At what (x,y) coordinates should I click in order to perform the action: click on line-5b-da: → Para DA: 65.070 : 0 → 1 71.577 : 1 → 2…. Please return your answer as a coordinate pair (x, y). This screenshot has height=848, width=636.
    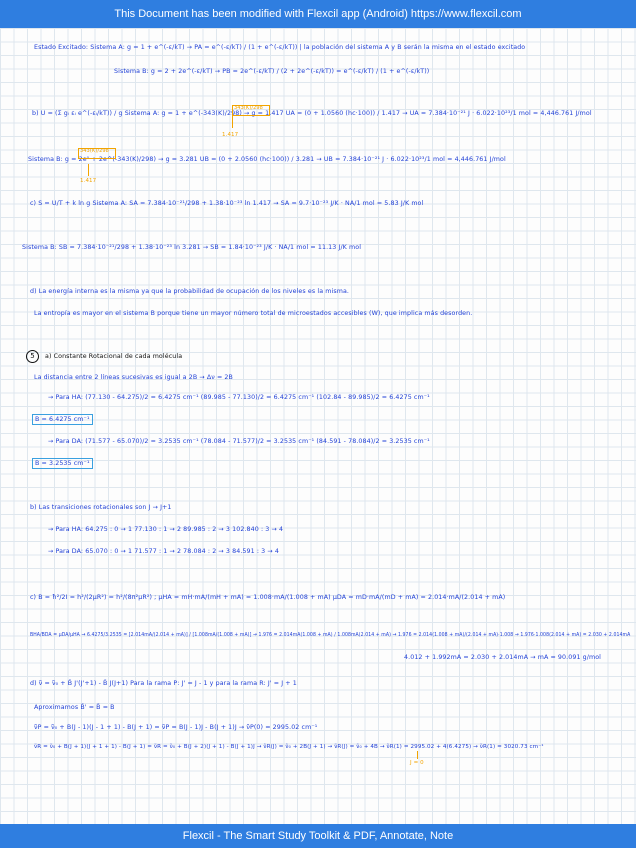
    Looking at the image, I should click on (163, 551).